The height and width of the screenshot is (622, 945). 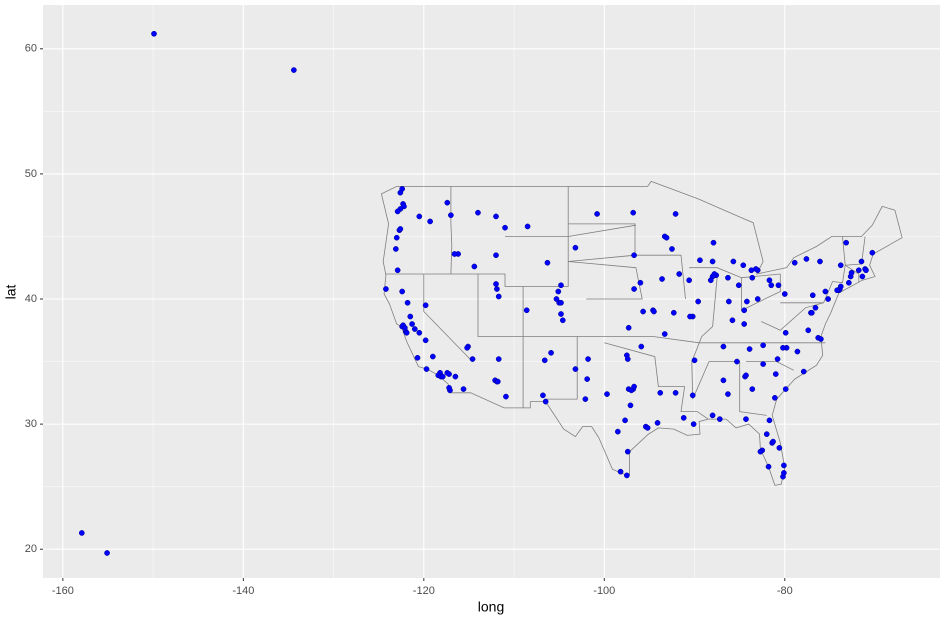 What do you see at coordinates (31, 424) in the screenshot?
I see `y-tick-label: 30` at bounding box center [31, 424].